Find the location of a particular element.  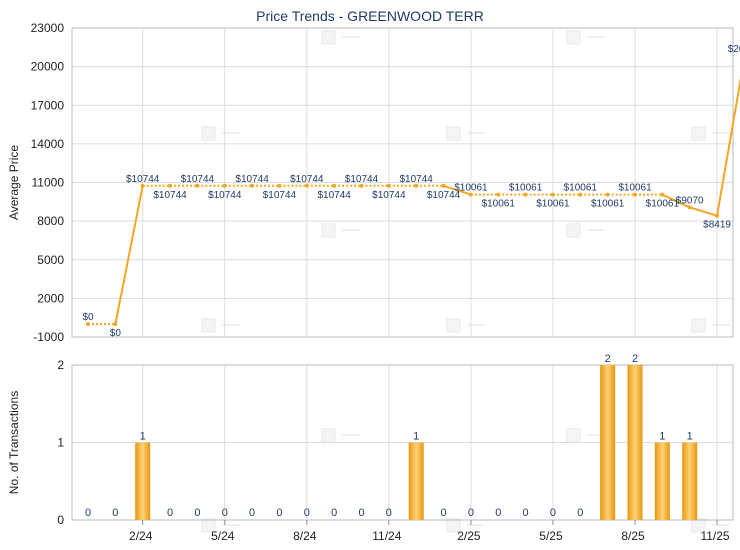

x-tick-label: 5/24 is located at coordinates (223, 536).